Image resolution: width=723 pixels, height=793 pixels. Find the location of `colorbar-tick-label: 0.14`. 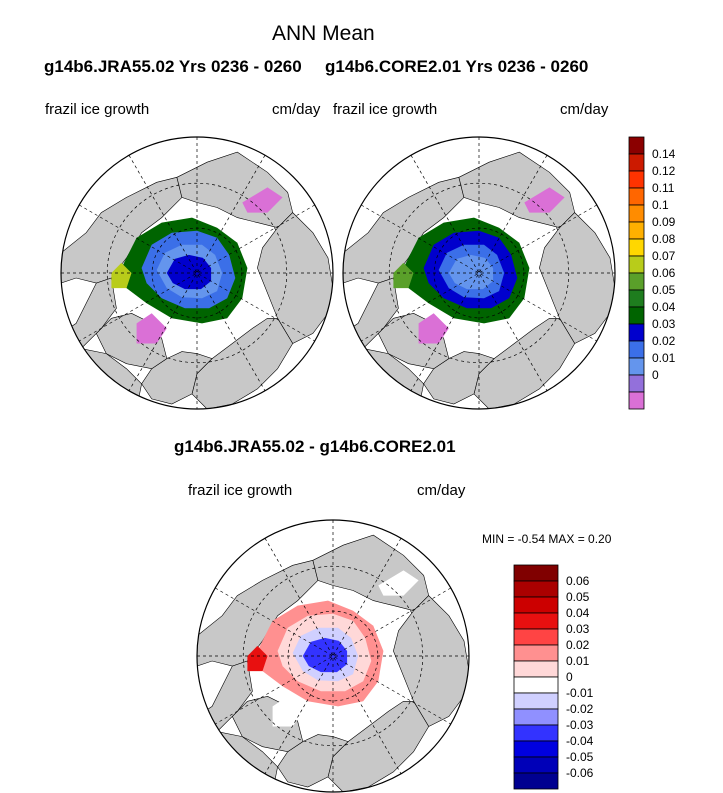

colorbar-tick-label: 0.14 is located at coordinates (664, 154).